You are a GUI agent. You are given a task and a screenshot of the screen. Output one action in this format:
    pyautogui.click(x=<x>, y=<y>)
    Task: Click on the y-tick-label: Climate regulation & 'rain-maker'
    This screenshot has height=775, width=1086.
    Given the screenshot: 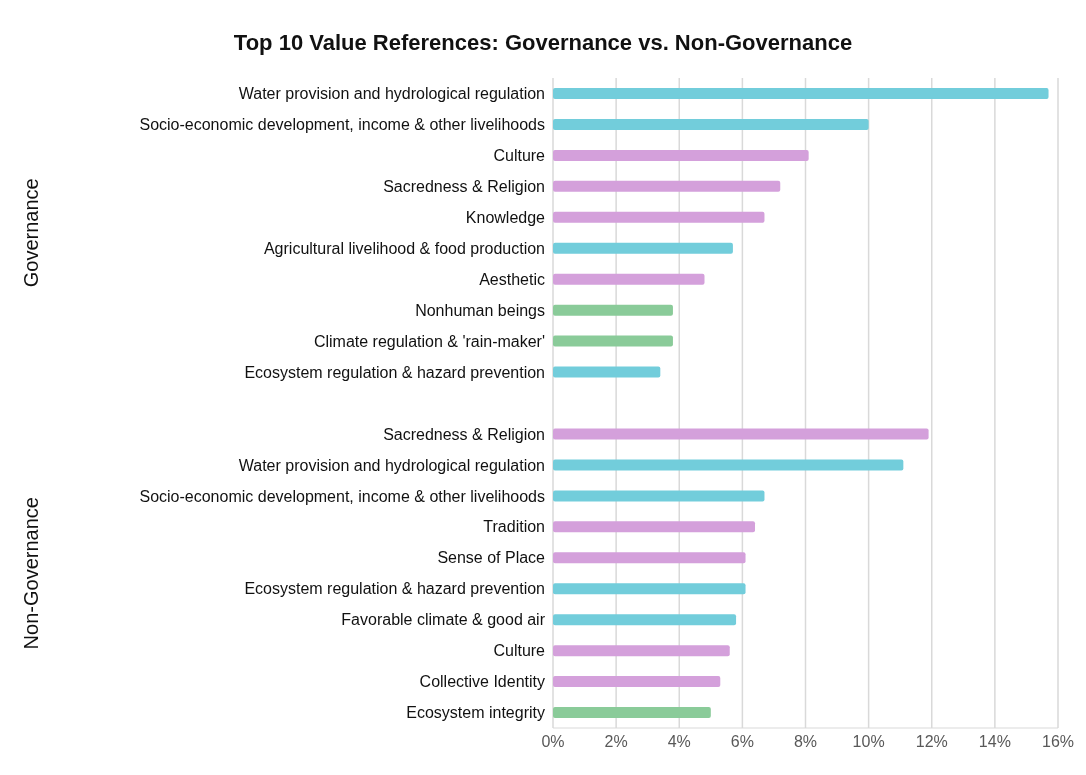 What is the action you would take?
    pyautogui.click(x=429, y=341)
    